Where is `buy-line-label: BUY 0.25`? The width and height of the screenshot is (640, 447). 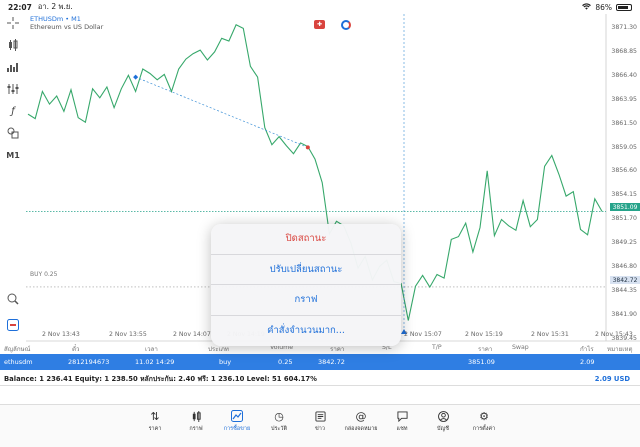 buy-line-label: BUY 0.25 is located at coordinates (44, 274).